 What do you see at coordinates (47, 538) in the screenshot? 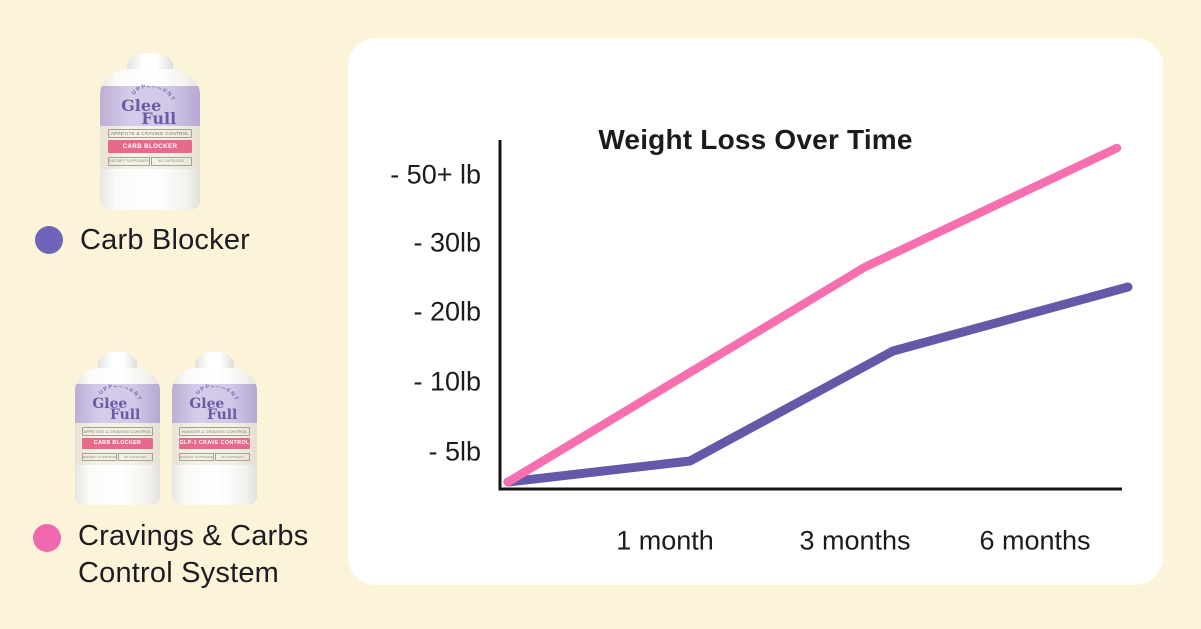
I see `legend-dot-cravings-carbs-system` at bounding box center [47, 538].